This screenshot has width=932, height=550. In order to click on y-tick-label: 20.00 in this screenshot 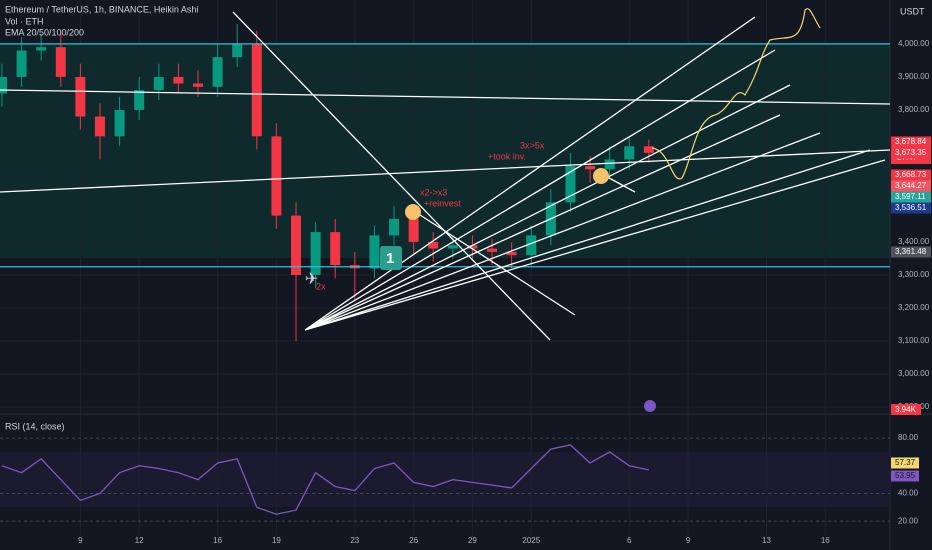, I will do `click(908, 520)`.